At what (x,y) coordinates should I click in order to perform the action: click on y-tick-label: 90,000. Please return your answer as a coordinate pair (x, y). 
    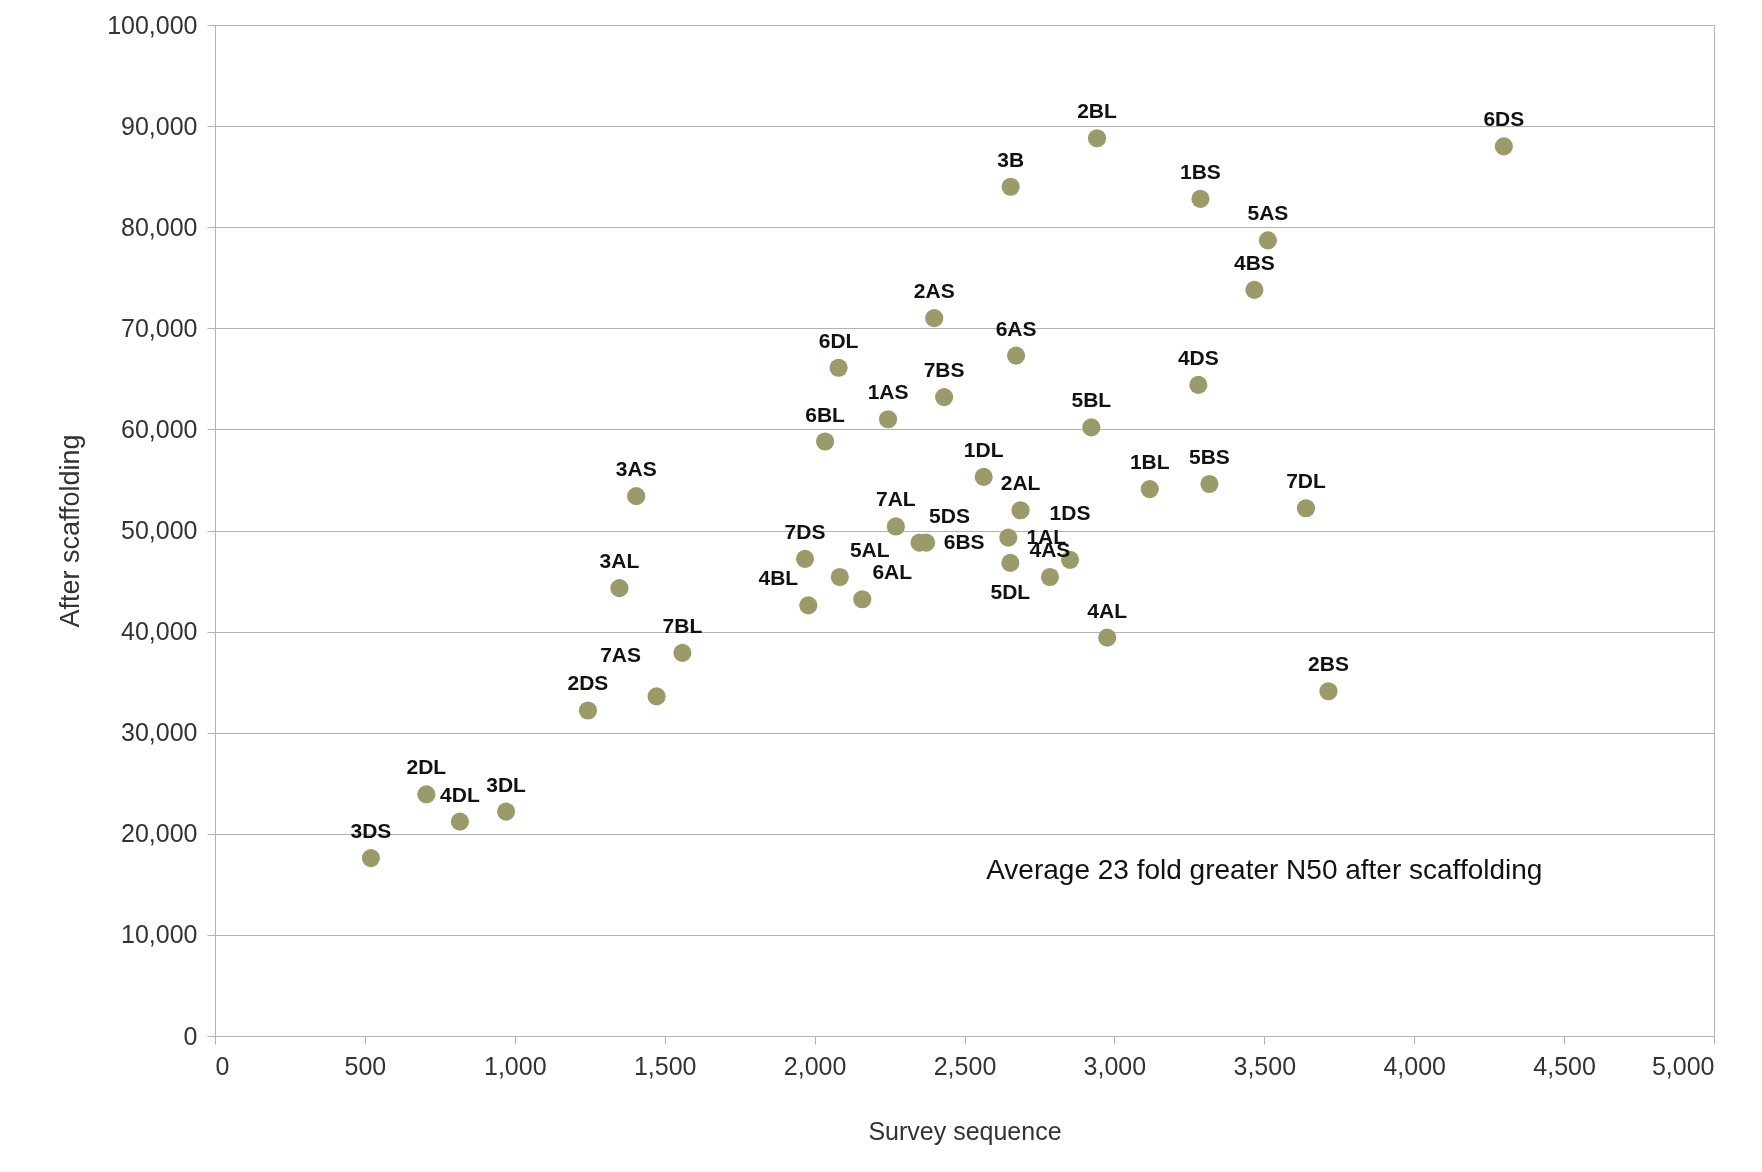
    Looking at the image, I should click on (159, 125).